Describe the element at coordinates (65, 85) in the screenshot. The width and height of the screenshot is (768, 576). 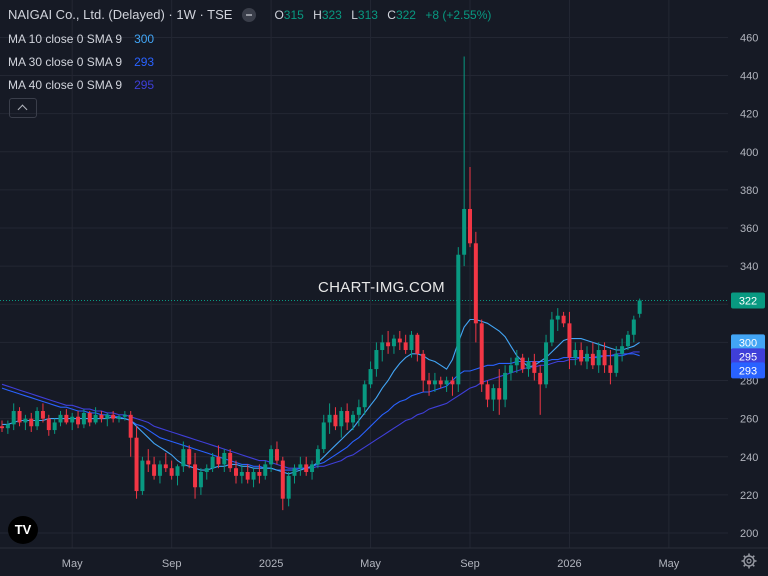
I see `indicator-label: MA 40 close 0 SMA 9` at that location.